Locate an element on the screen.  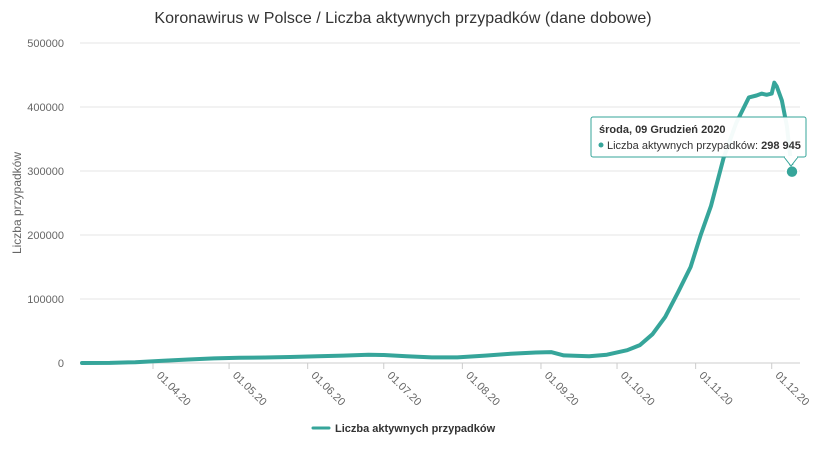
tooltip-label: Liczba aktywnych przypadków: is located at coordinates (684, 146).